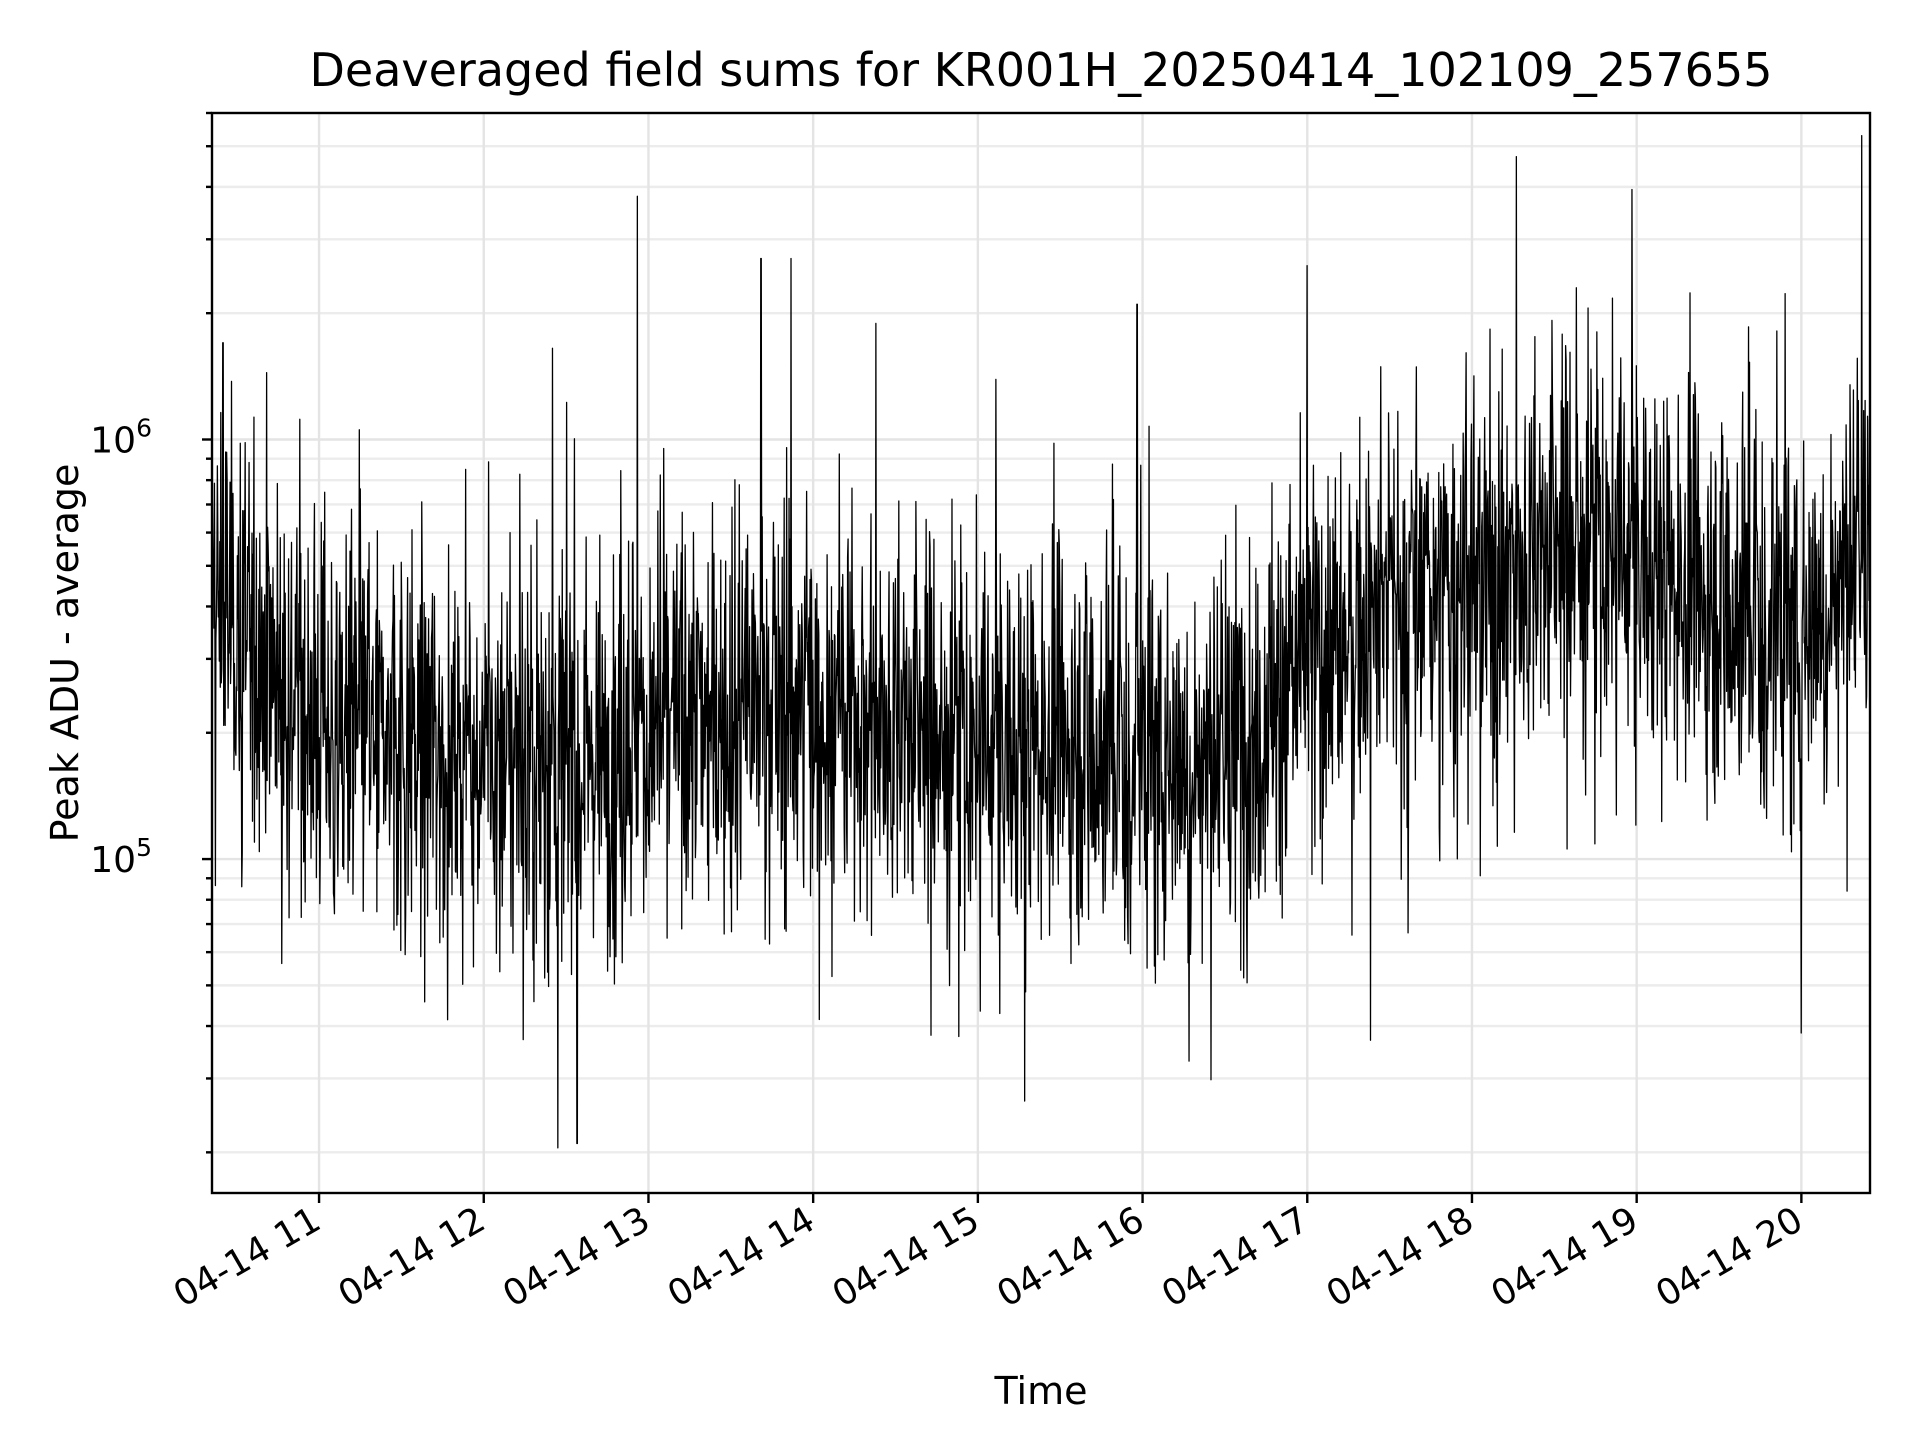  Describe the element at coordinates (65, 653) in the screenshot. I see `y-axis-label: Peak ADU - average` at that location.